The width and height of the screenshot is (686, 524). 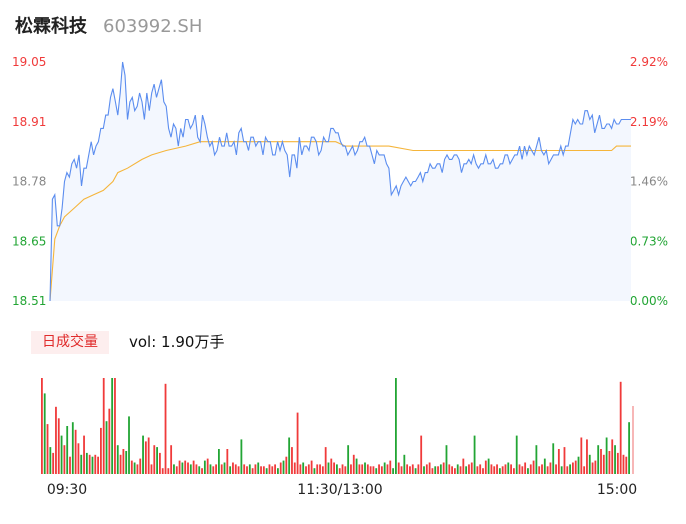 I want to click on time-tick-label: 11:30/13:00, so click(x=339, y=490).